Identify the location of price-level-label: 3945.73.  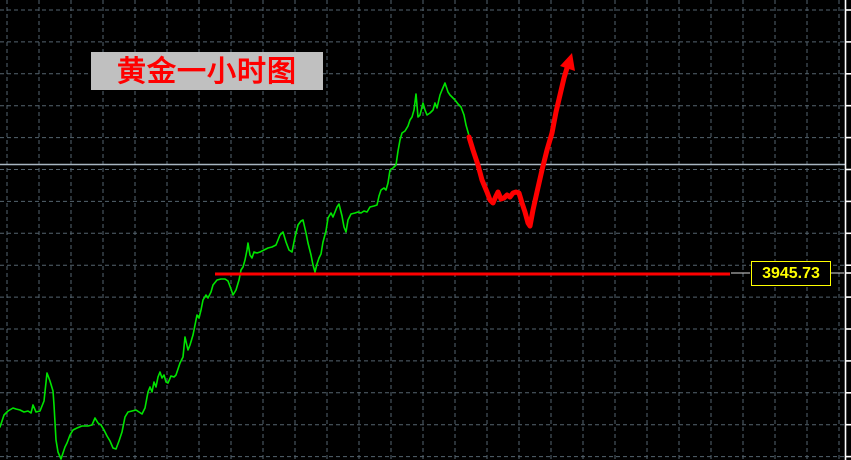
(791, 273).